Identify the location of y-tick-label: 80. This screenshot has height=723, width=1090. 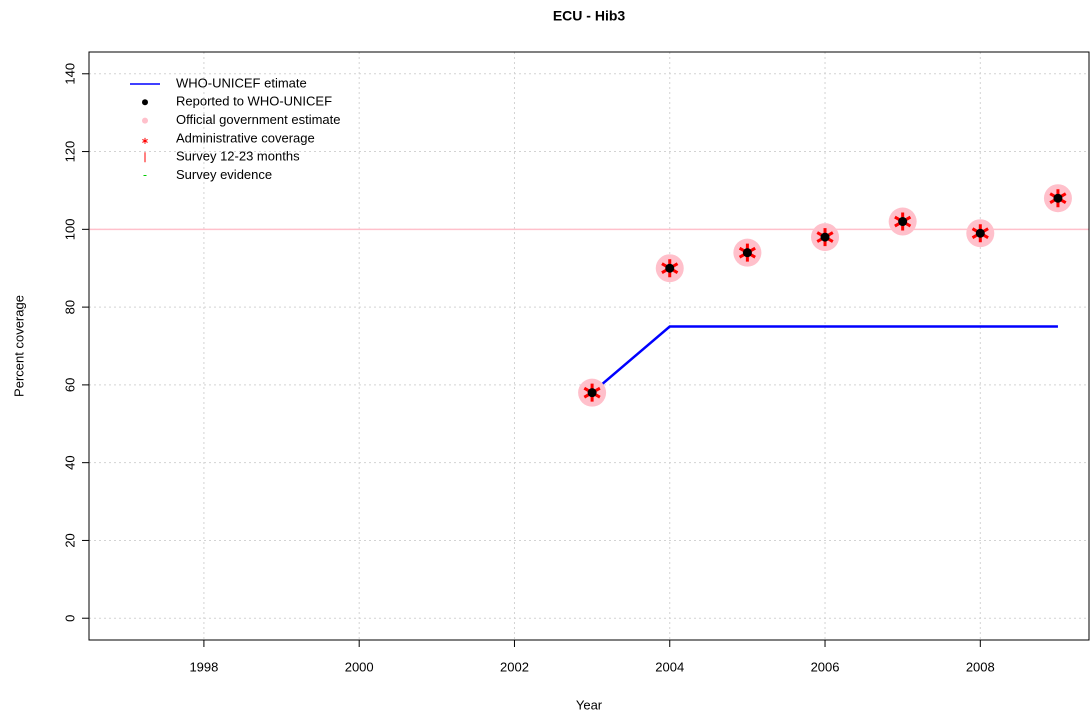
(69, 307).